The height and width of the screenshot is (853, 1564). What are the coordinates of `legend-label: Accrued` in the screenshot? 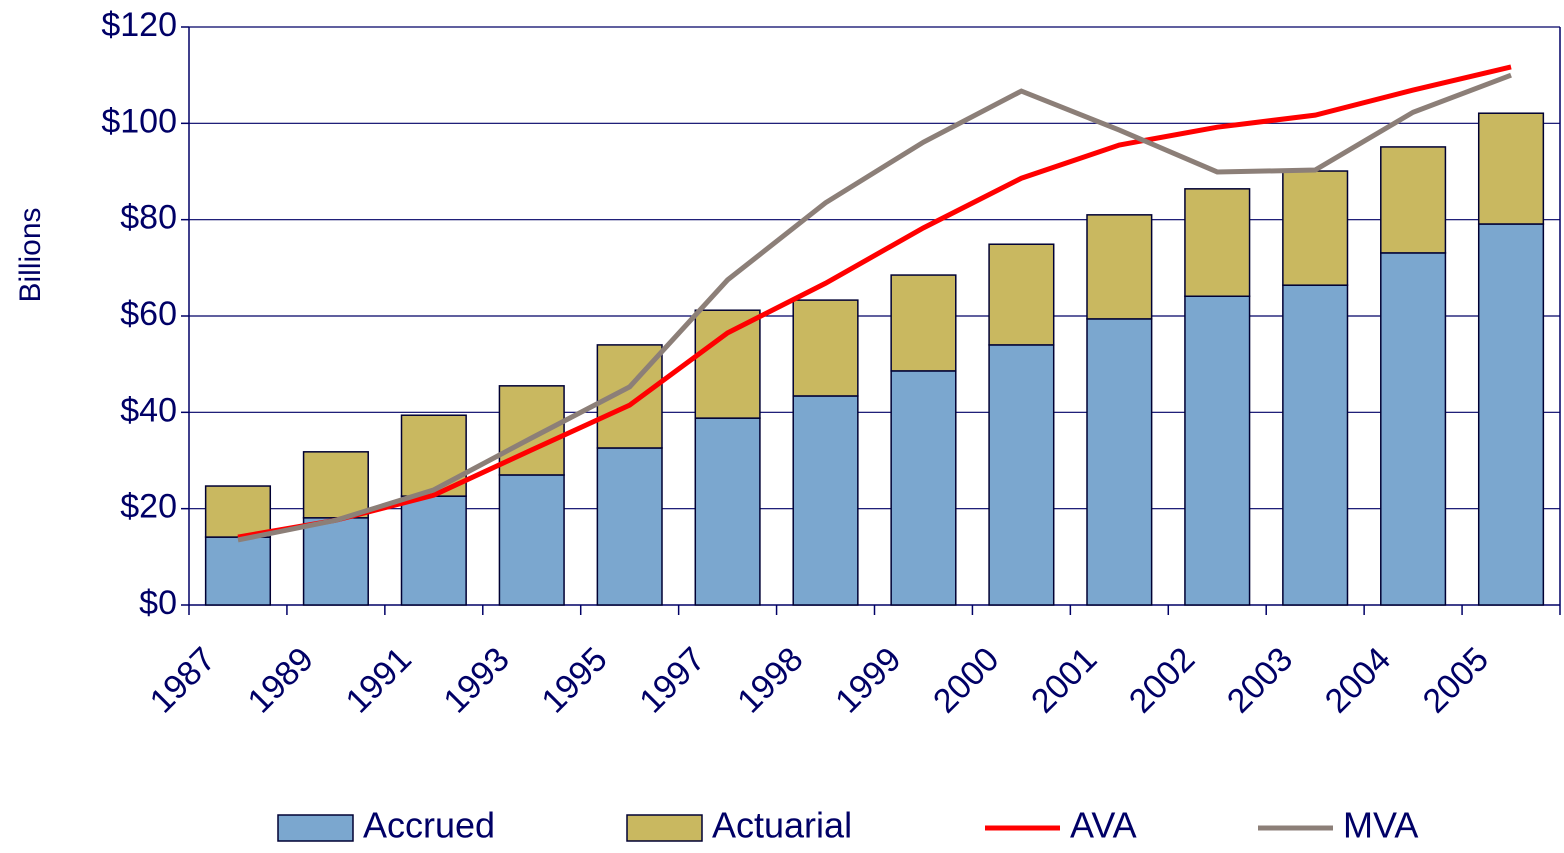 It's located at (429, 825).